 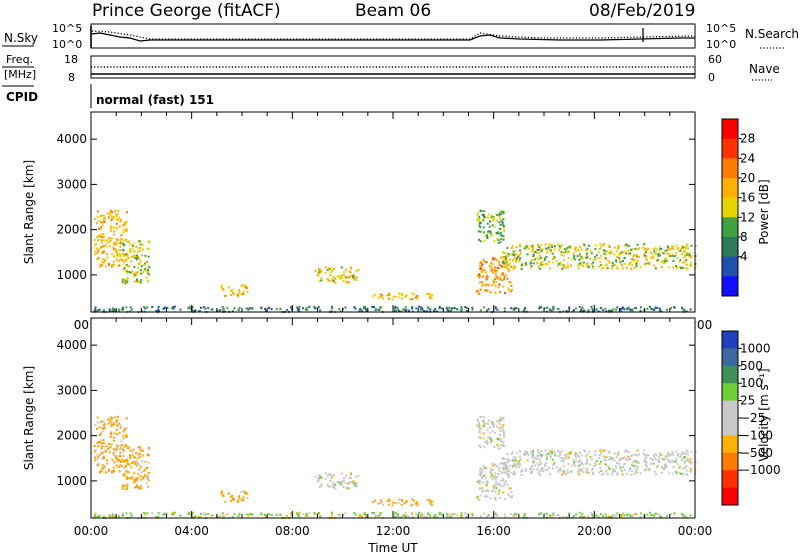 What do you see at coordinates (752, 418) in the screenshot?
I see `colorbar-tick-label: −25` at bounding box center [752, 418].